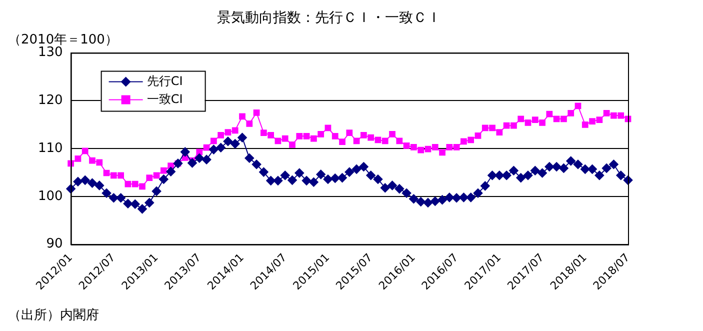 This screenshot has width=703, height=331. I want to click on legend-label: 一致CI, so click(164, 99).